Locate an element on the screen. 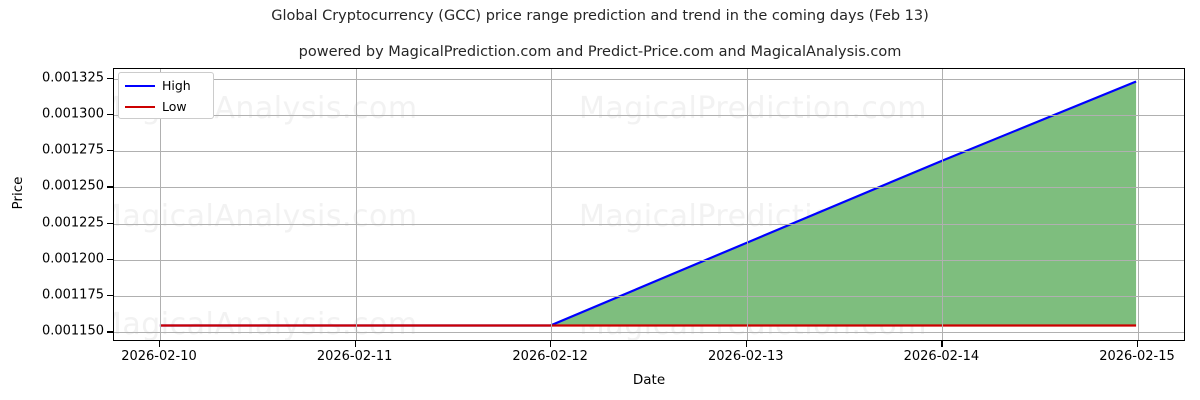  chart-legend: High Low is located at coordinates (166, 95).